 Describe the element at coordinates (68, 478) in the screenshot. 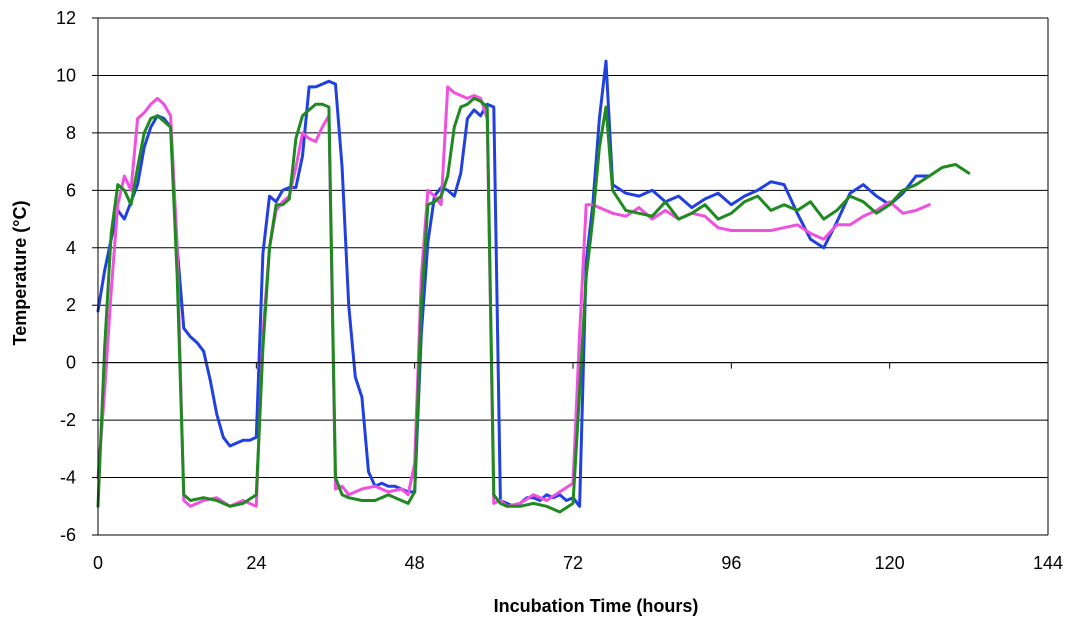

I see `y-tick-label: -4` at that location.